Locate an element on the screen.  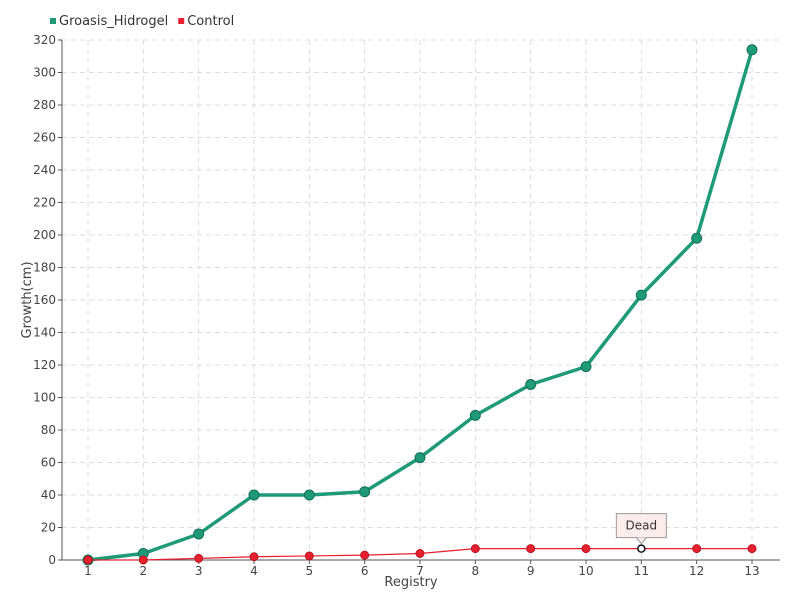
y-tick-label: 180 is located at coordinates (44, 268).